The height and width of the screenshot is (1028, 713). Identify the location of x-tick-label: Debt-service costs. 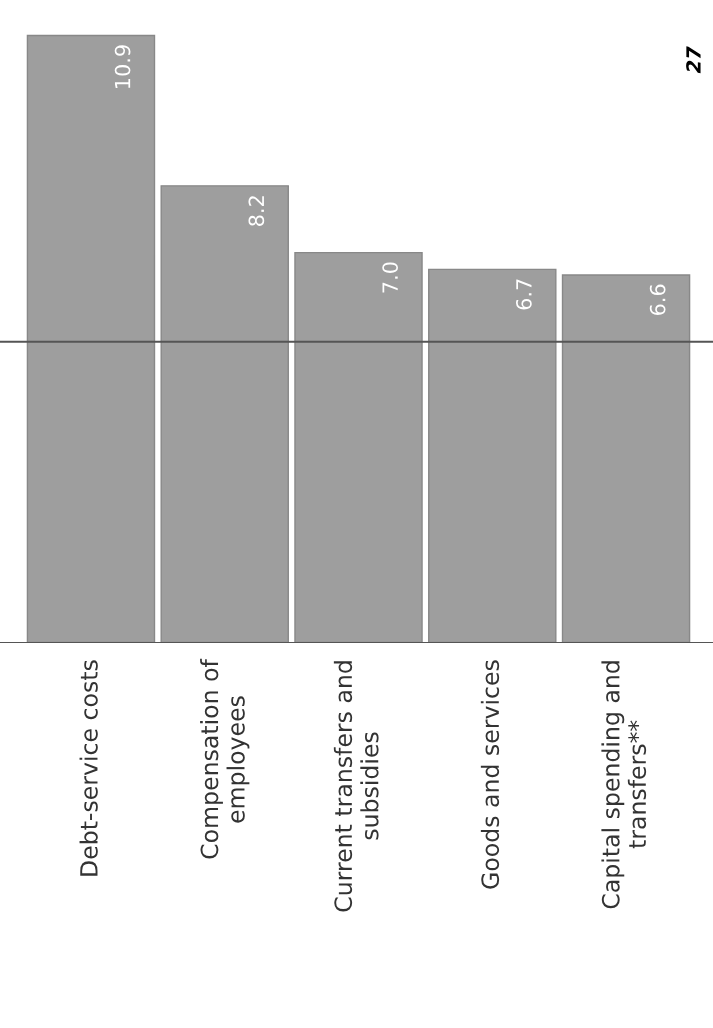
(88, 768).